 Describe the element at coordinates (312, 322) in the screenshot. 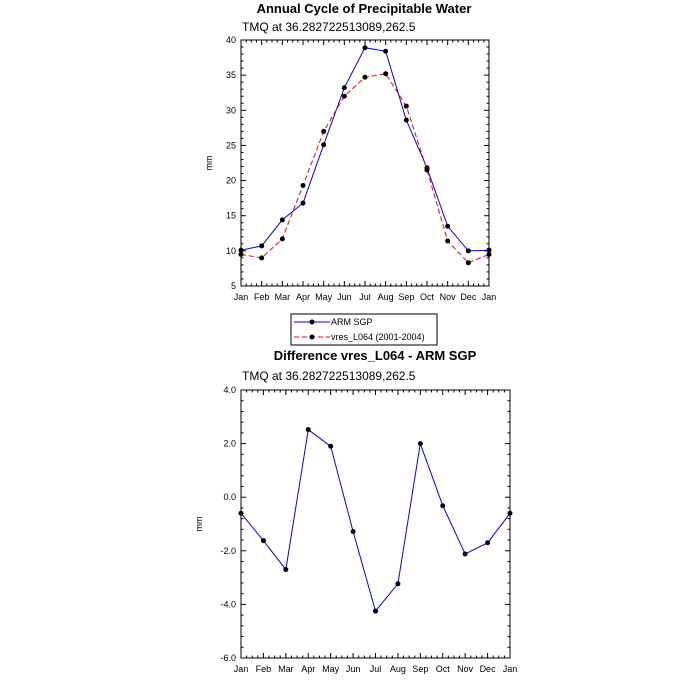

I see `legend-marker-arm` at that location.